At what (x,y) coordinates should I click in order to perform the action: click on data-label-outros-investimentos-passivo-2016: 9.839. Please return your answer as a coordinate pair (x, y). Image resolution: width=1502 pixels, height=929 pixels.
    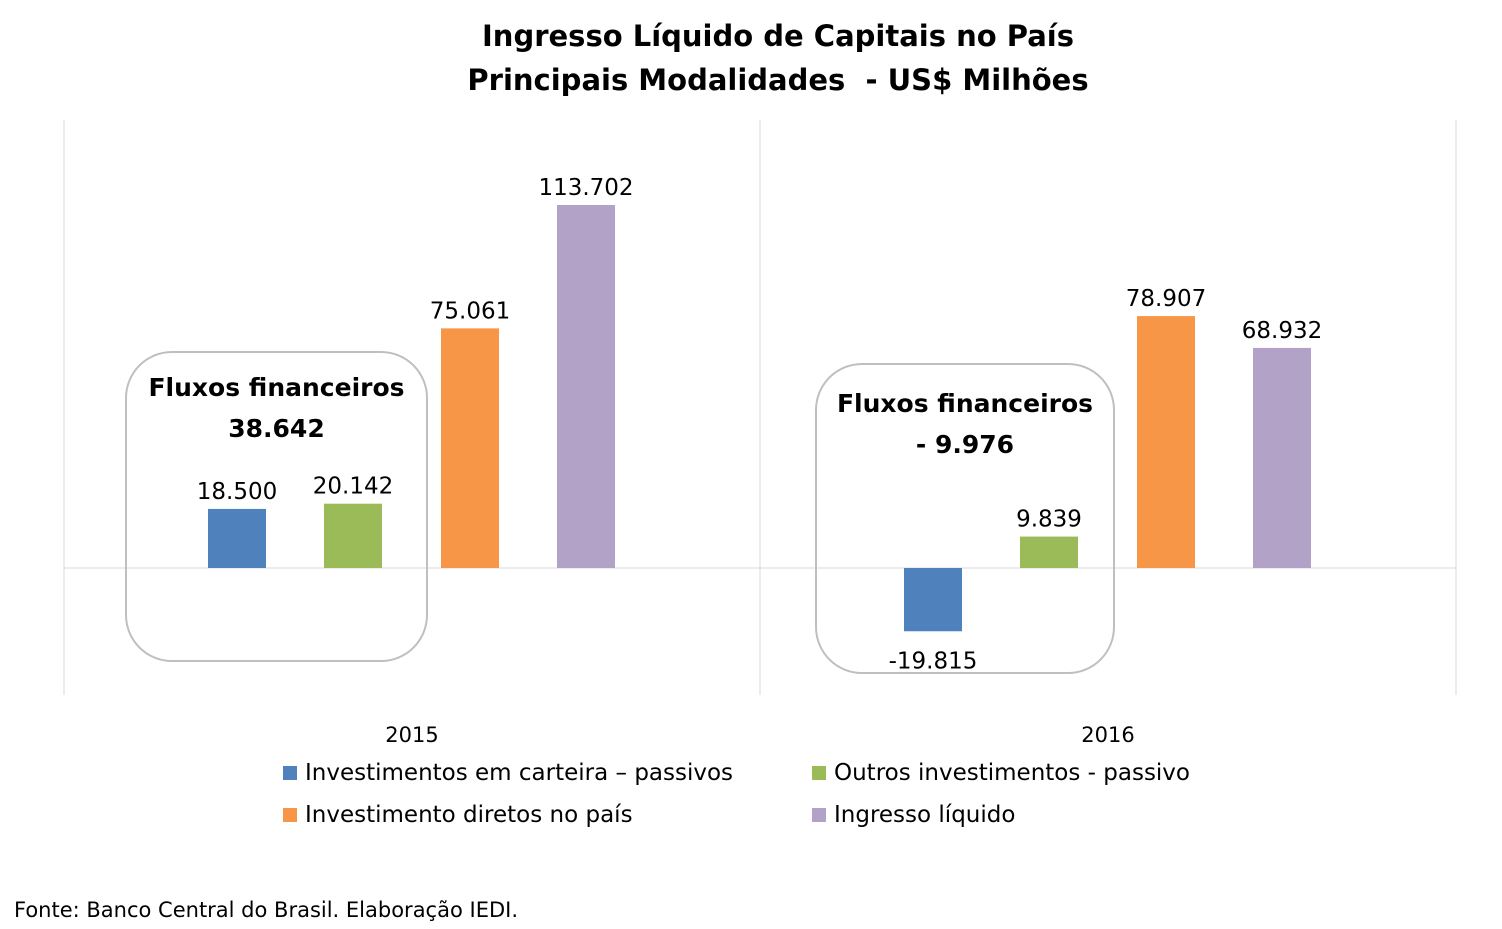
    Looking at the image, I should click on (1049, 520).